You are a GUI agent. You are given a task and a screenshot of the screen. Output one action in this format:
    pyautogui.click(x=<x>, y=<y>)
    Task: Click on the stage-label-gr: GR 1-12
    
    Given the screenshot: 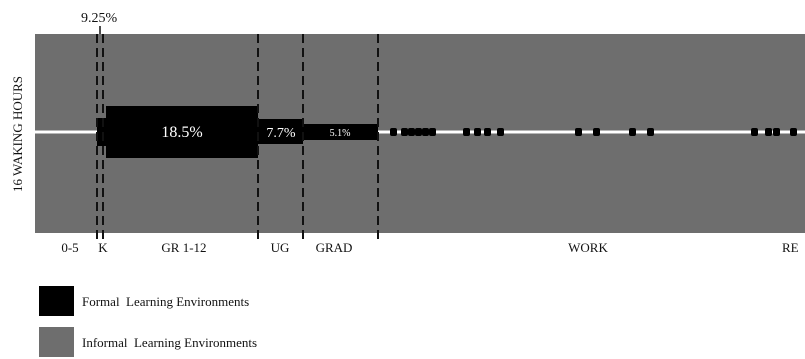 What is the action you would take?
    pyautogui.click(x=183, y=247)
    